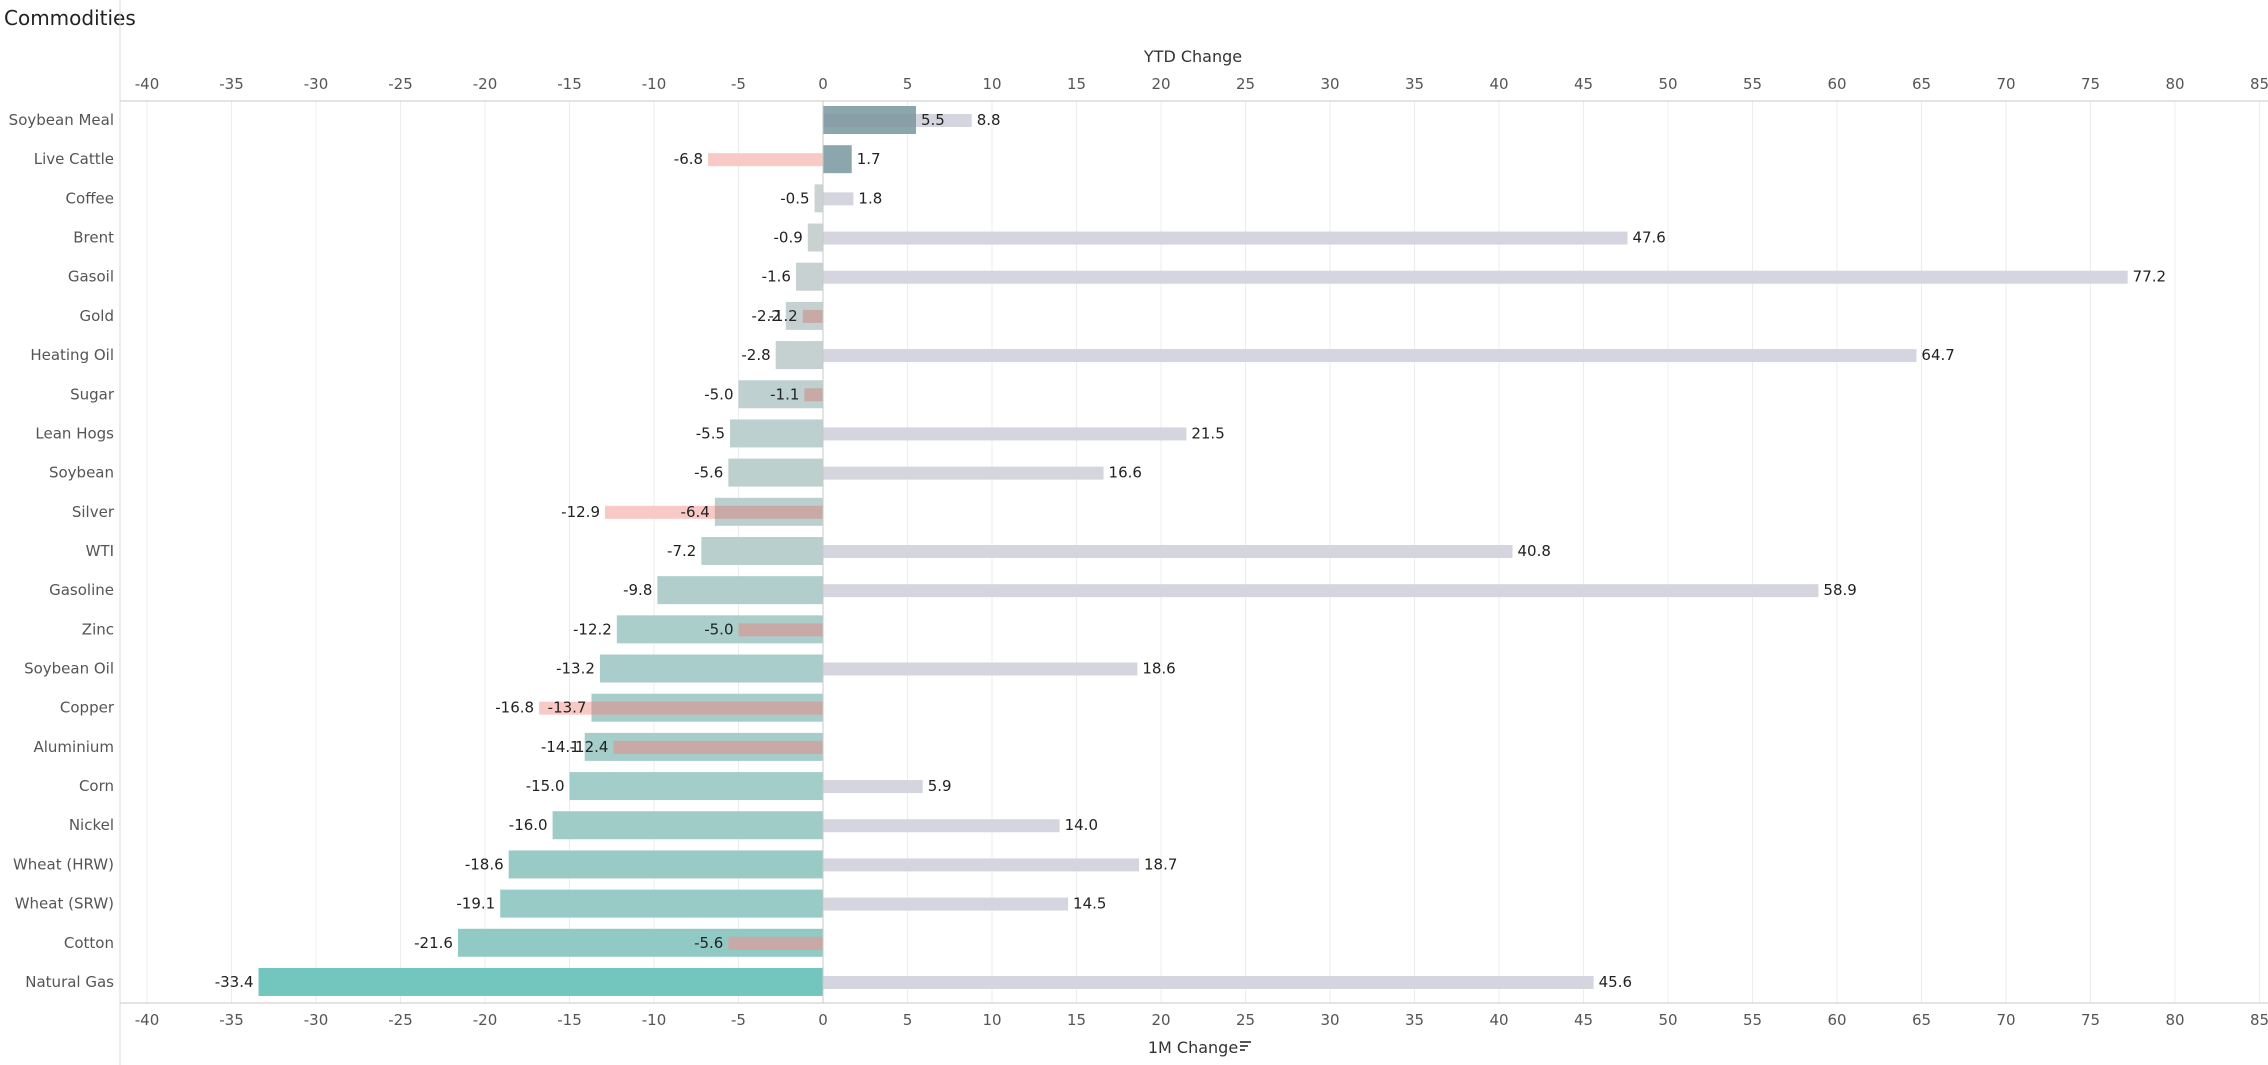 Image resolution: width=2268 pixels, height=1065 pixels. Describe the element at coordinates (1245, 1046) in the screenshot. I see `sort-descending-icon` at that location.